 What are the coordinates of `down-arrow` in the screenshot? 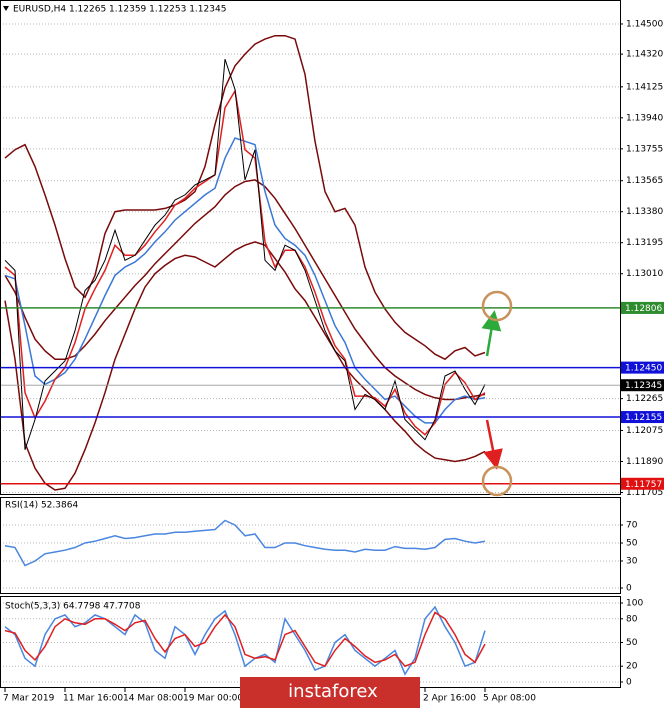 It's located at (493, 444).